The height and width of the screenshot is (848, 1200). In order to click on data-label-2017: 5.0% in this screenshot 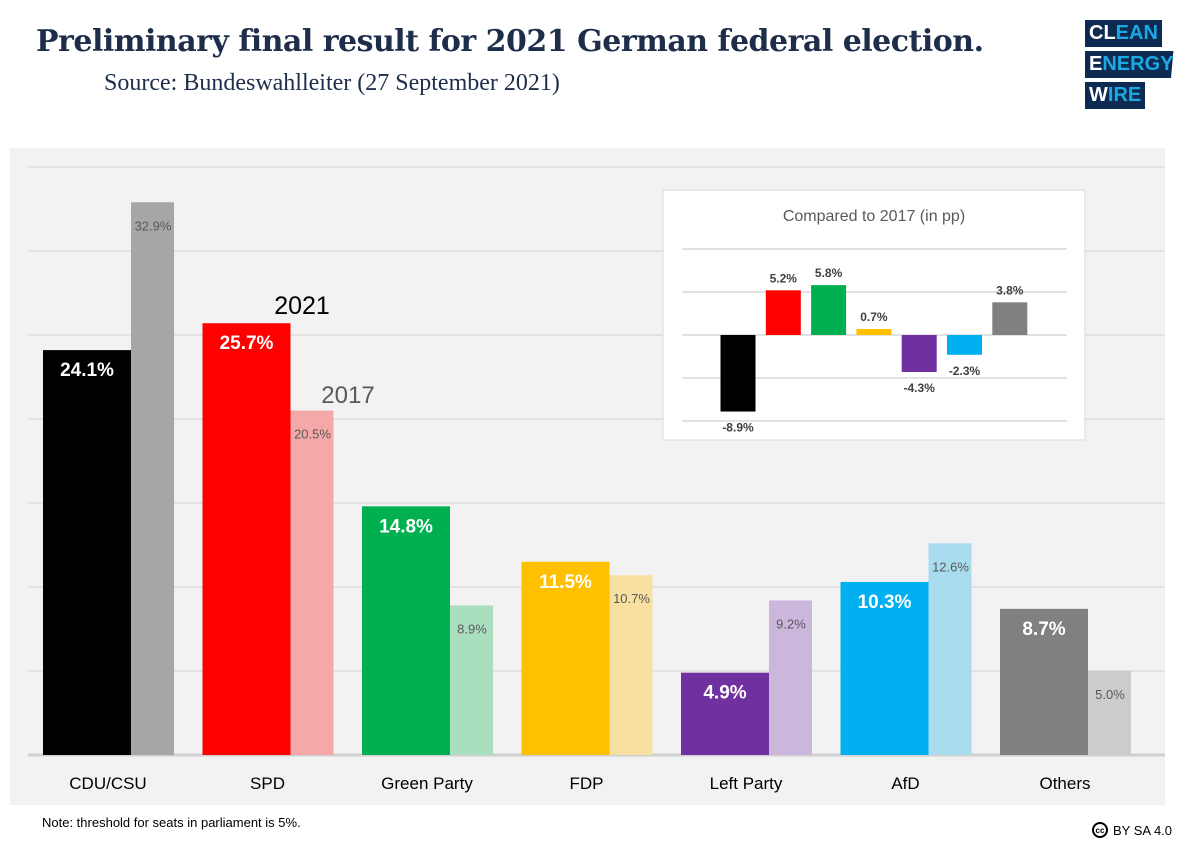, I will do `click(1110, 694)`.